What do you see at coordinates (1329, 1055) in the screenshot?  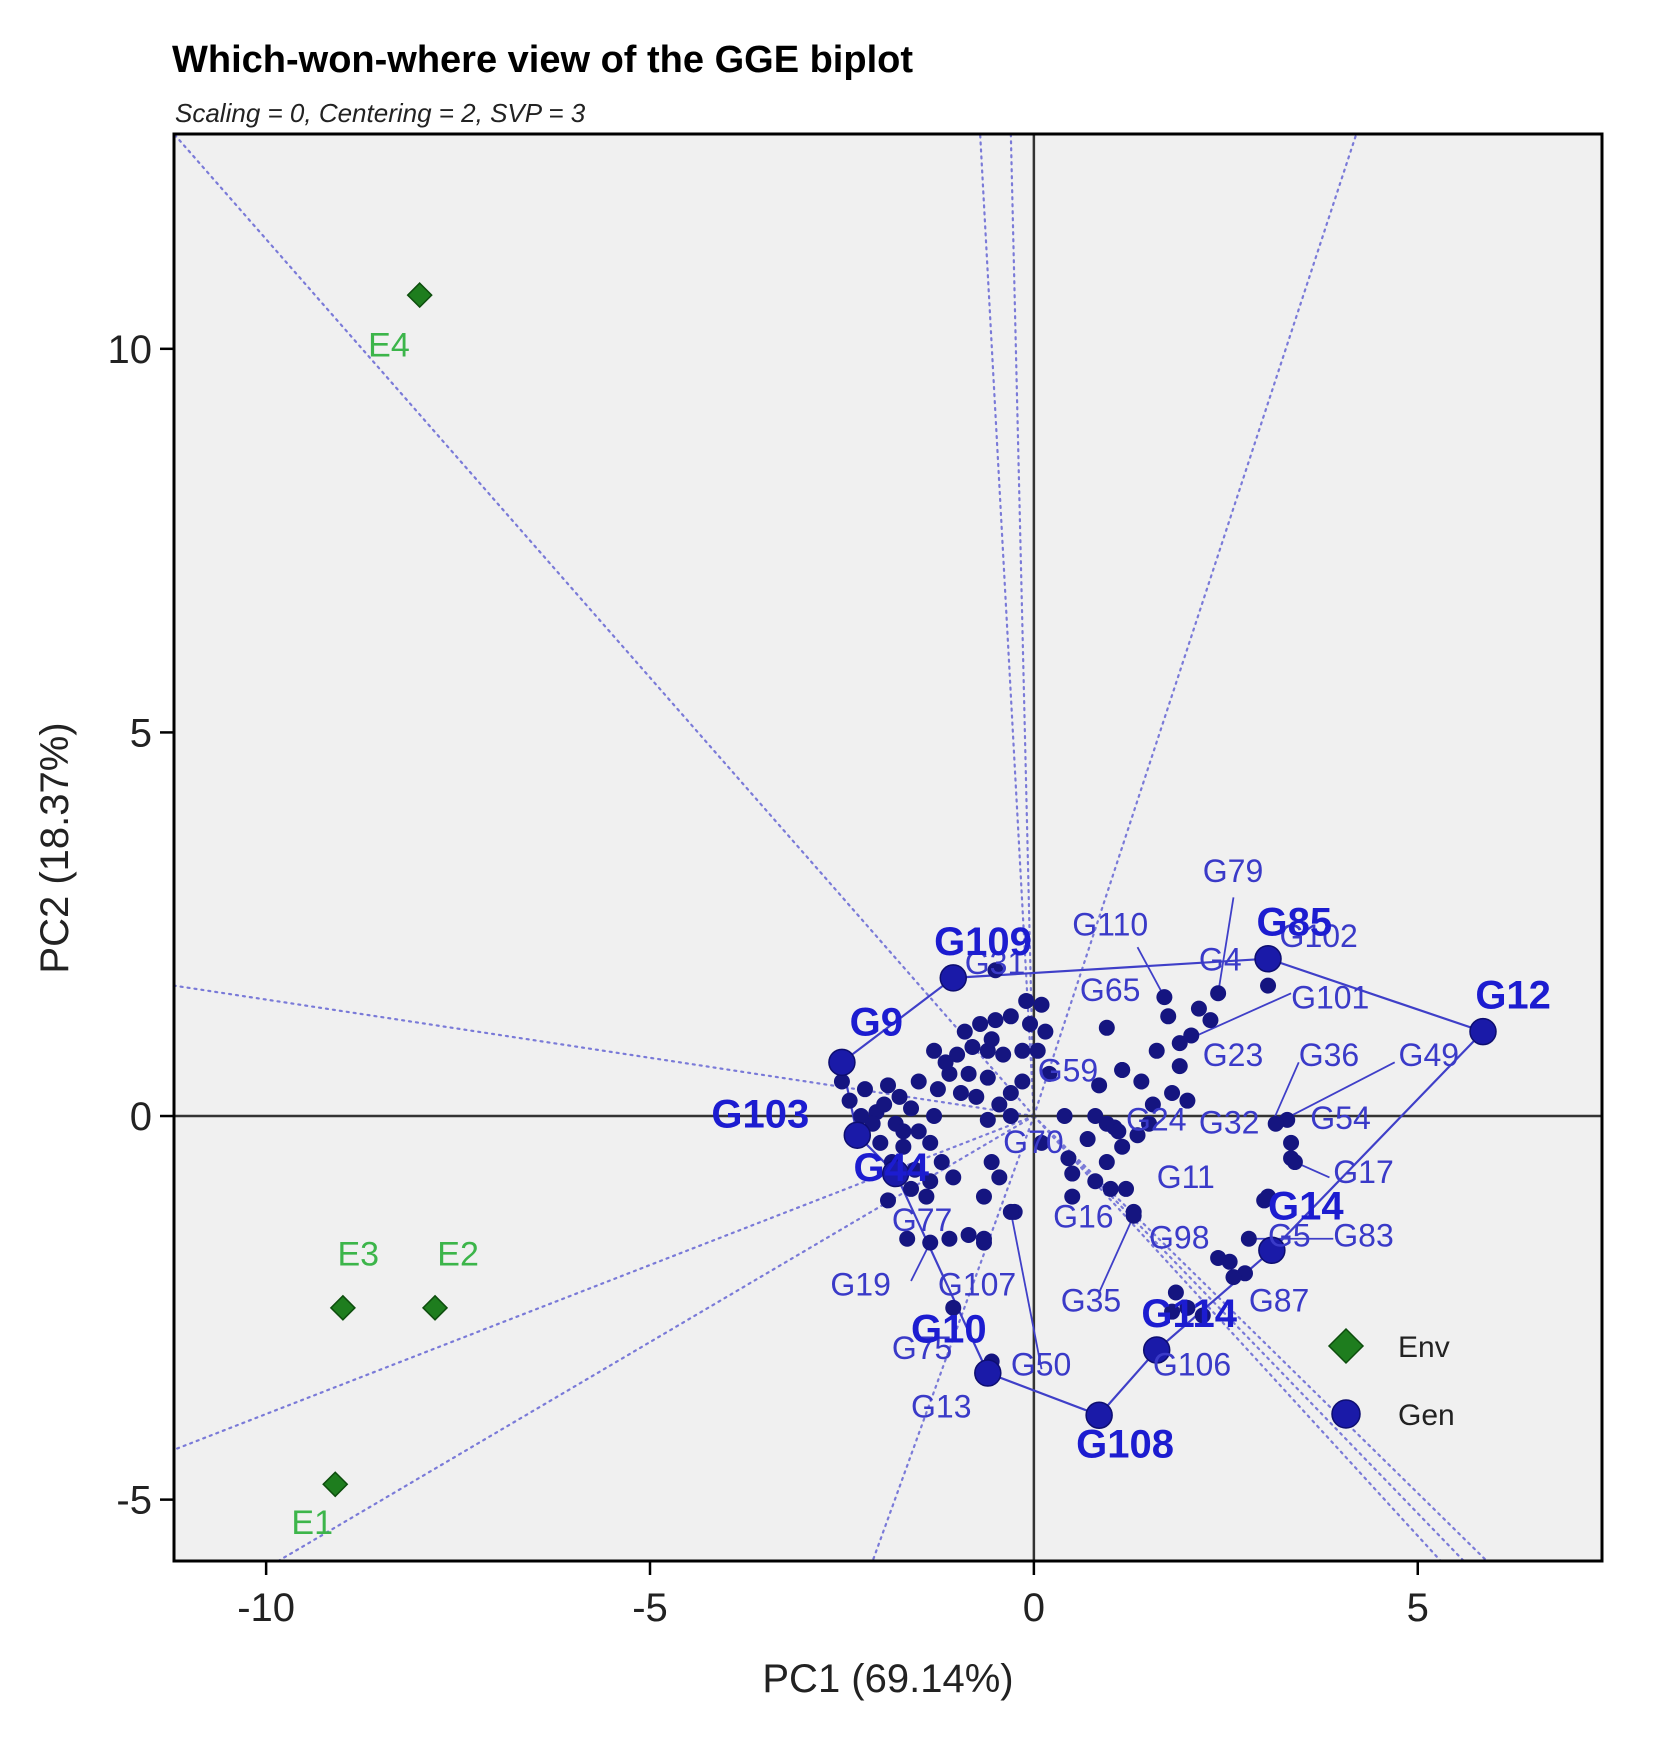 I see `genotype-label-g36: G36` at bounding box center [1329, 1055].